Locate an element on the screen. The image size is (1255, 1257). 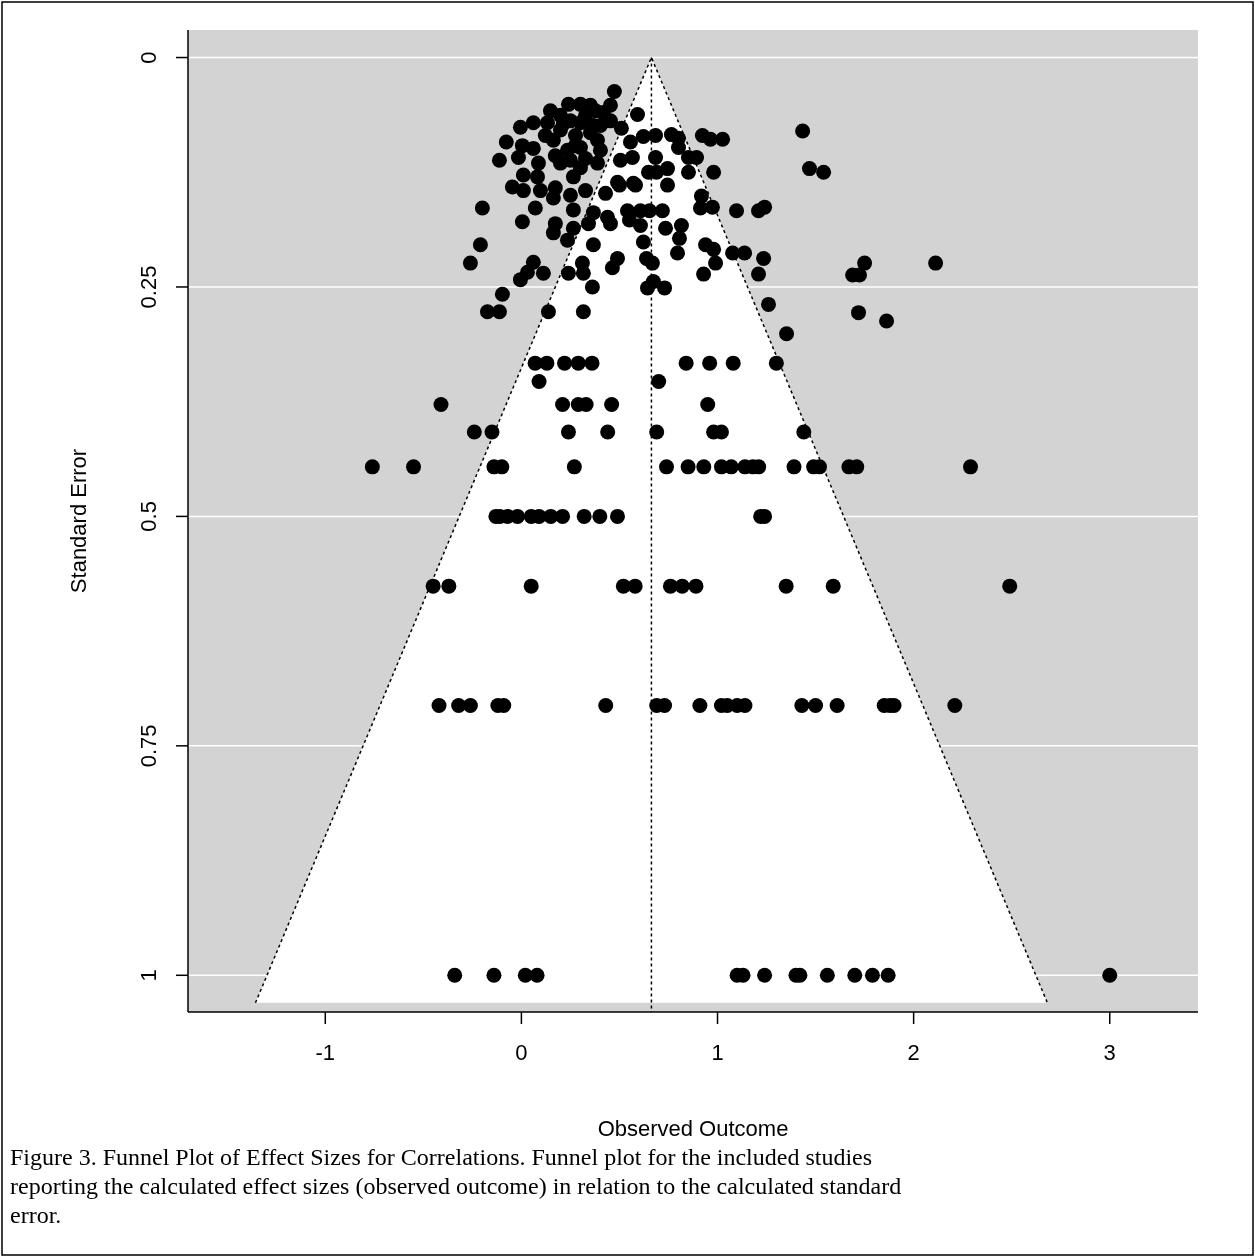
y-tick-label: 0.5 is located at coordinates (148, 516).